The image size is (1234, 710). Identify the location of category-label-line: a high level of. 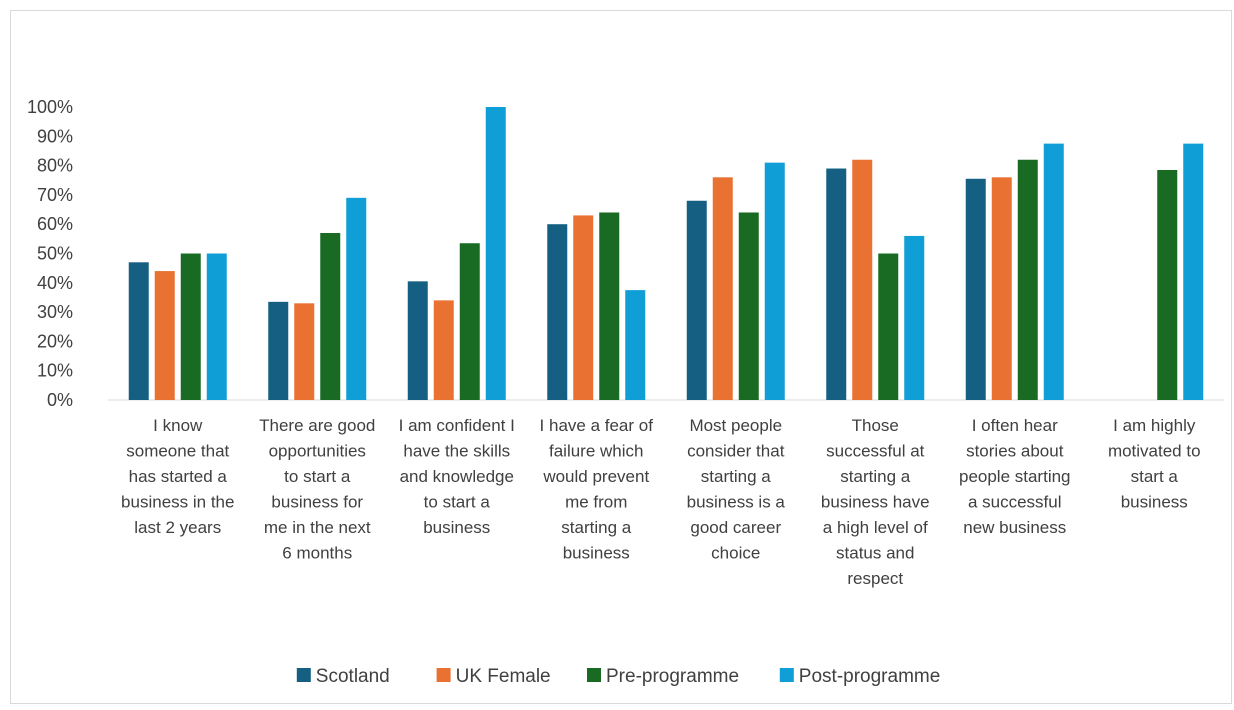
(875, 527).